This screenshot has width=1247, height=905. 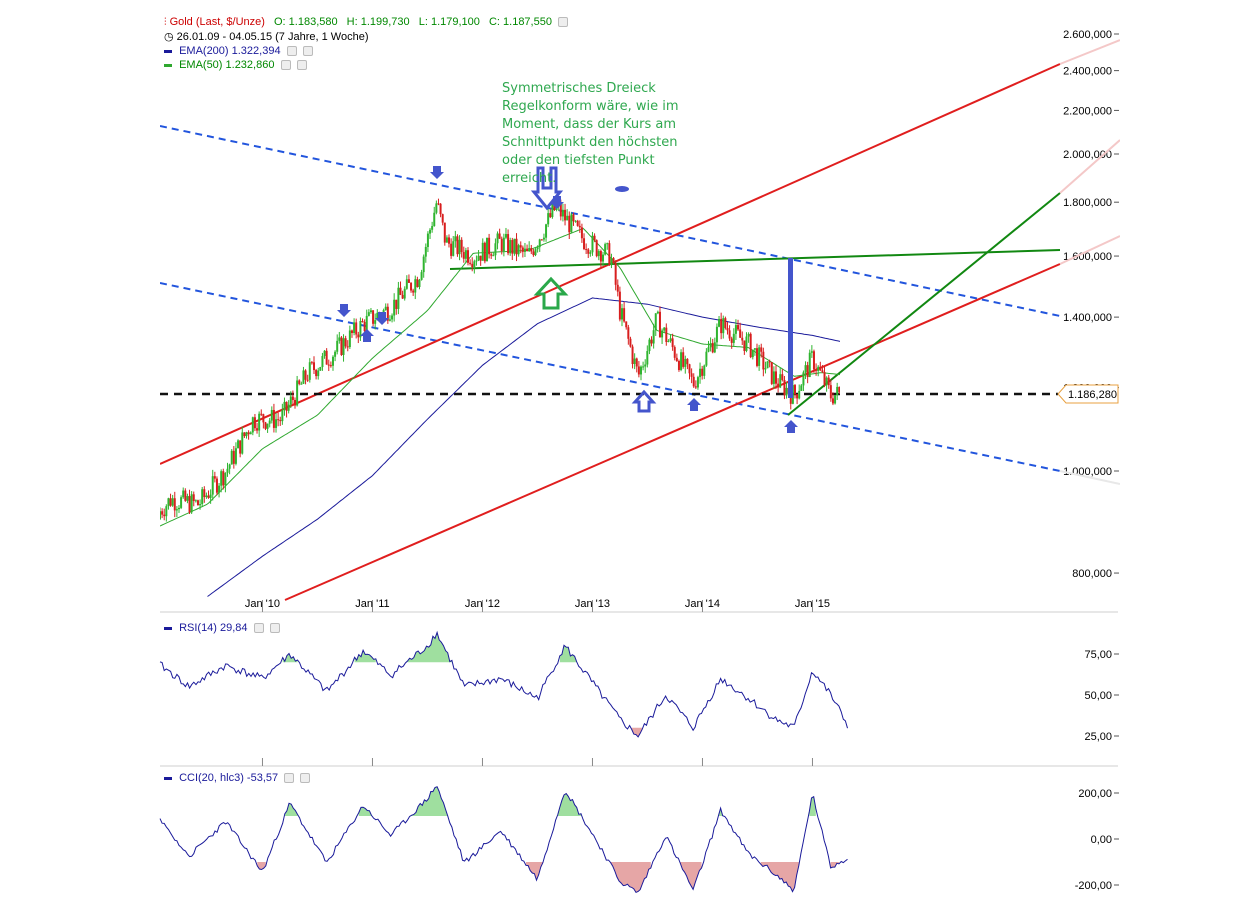 What do you see at coordinates (551, 293) in the screenshot?
I see `green-arrow-up` at bounding box center [551, 293].